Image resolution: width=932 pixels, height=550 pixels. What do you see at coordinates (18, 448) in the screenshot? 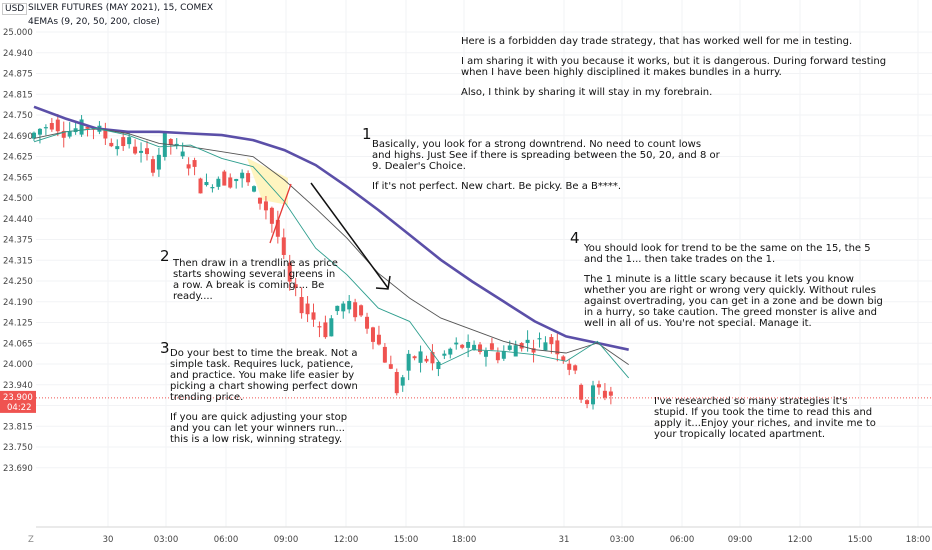
I see `y-tick-label: 23.750` at bounding box center [18, 448].